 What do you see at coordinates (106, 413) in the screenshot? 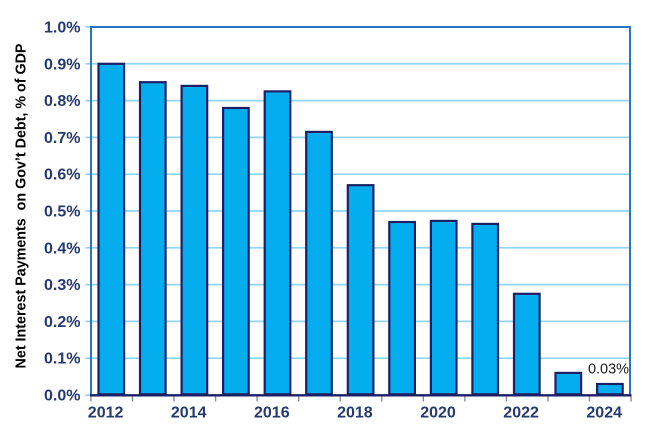
I see `svg-text: 2012` at bounding box center [106, 413].